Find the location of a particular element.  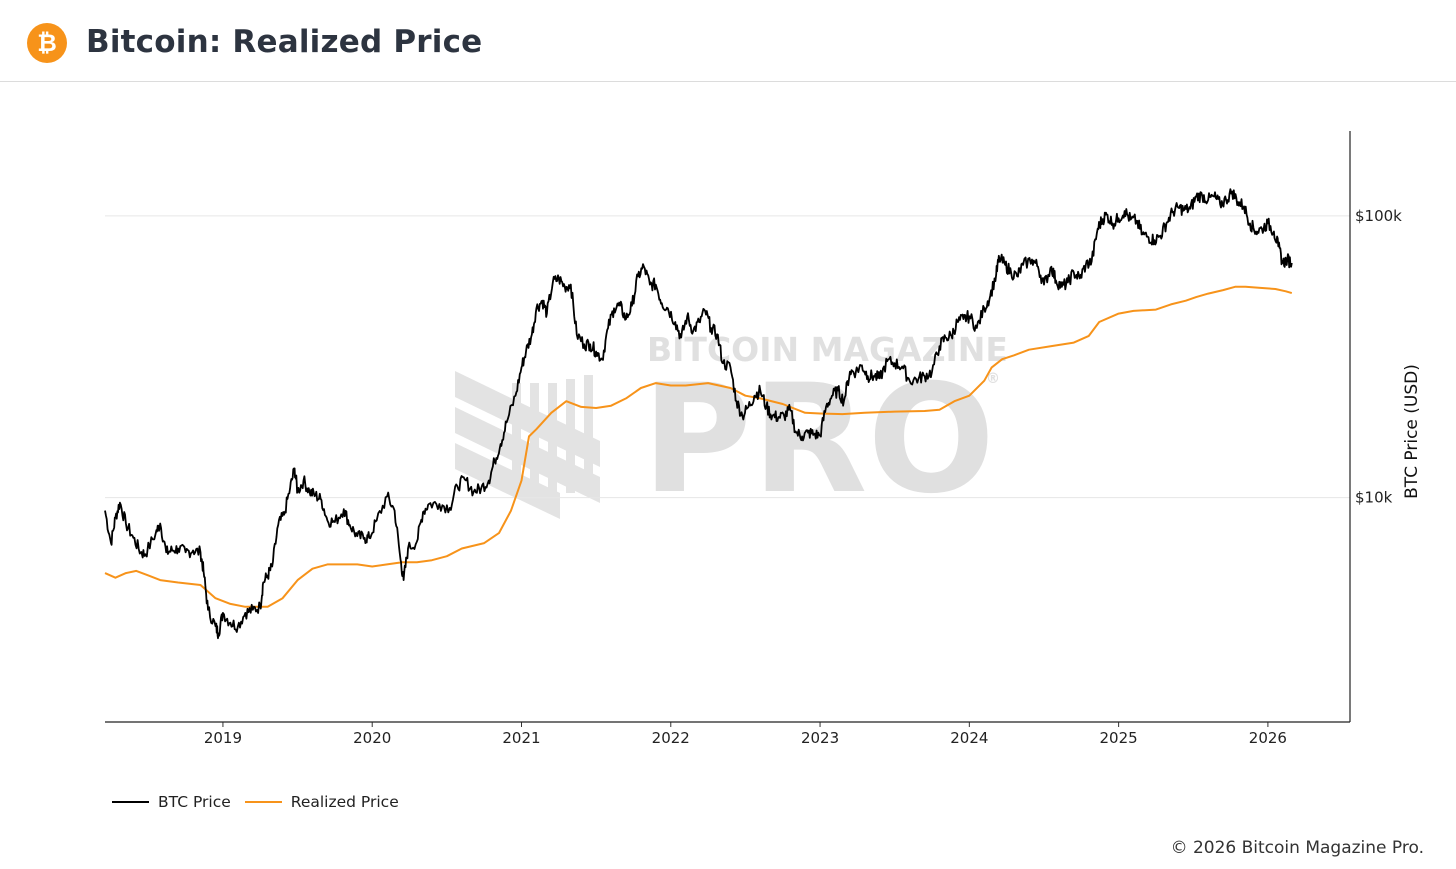

watermark-emblem is located at coordinates (527, 445).